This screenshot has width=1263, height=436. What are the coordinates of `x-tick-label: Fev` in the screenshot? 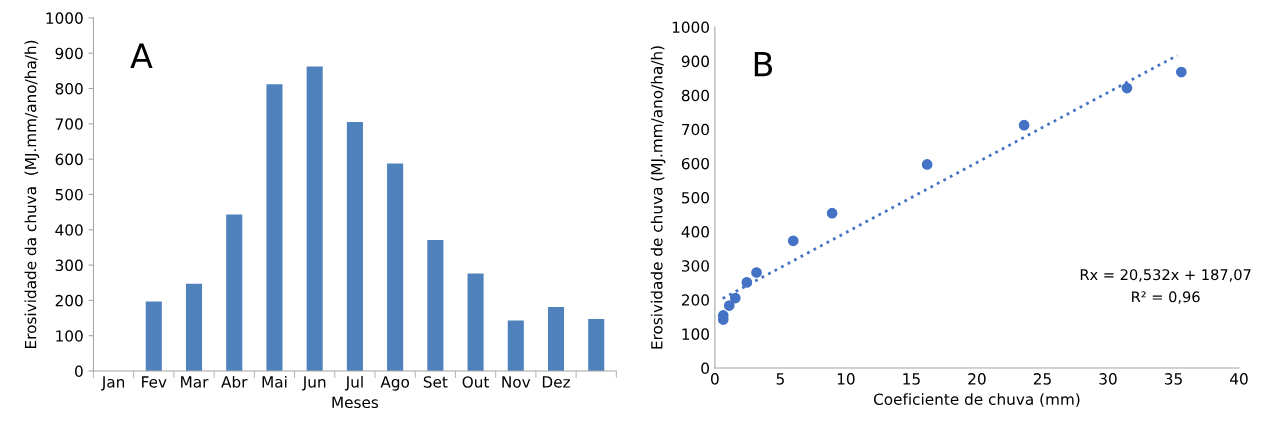 It's located at (154, 382).